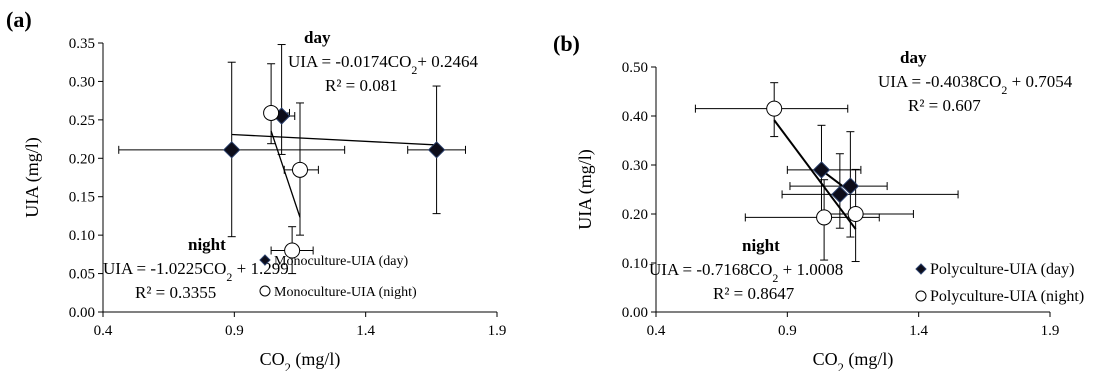  What do you see at coordinates (361, 85) in the screenshot?
I see `day-r-squared: R² = 0.081` at bounding box center [361, 85].